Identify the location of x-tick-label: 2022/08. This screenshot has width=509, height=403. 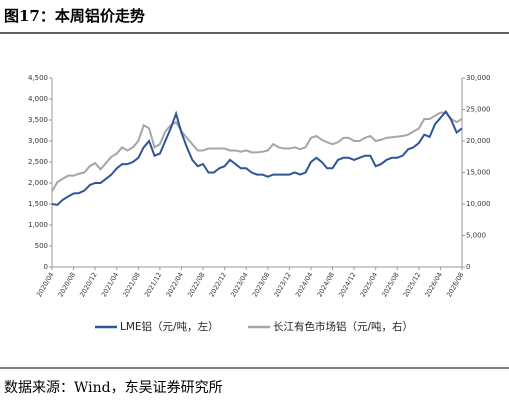
(196, 284).